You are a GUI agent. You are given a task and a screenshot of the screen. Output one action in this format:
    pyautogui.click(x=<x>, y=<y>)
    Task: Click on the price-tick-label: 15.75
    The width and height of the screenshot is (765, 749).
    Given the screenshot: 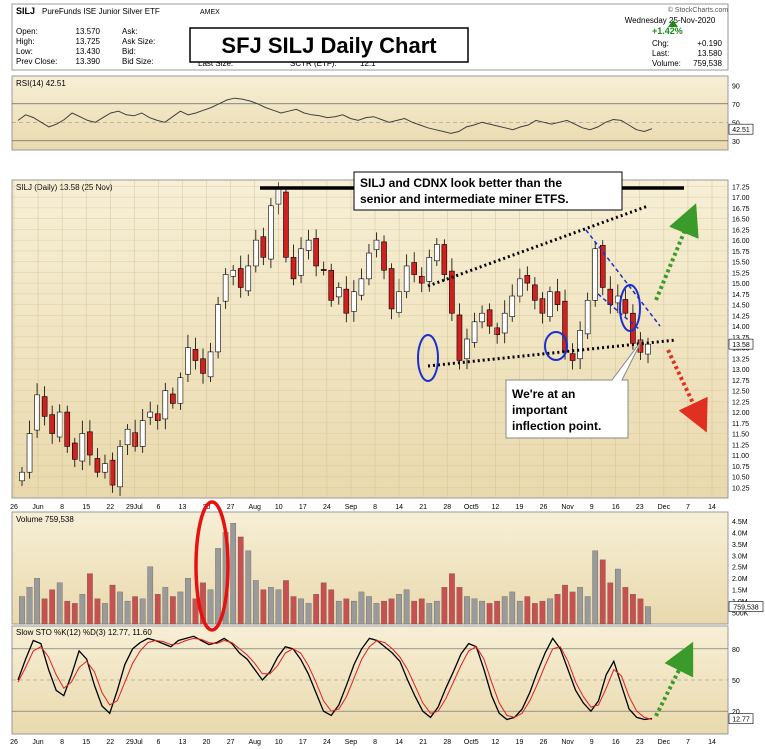 What is the action you would take?
    pyautogui.click(x=741, y=252)
    